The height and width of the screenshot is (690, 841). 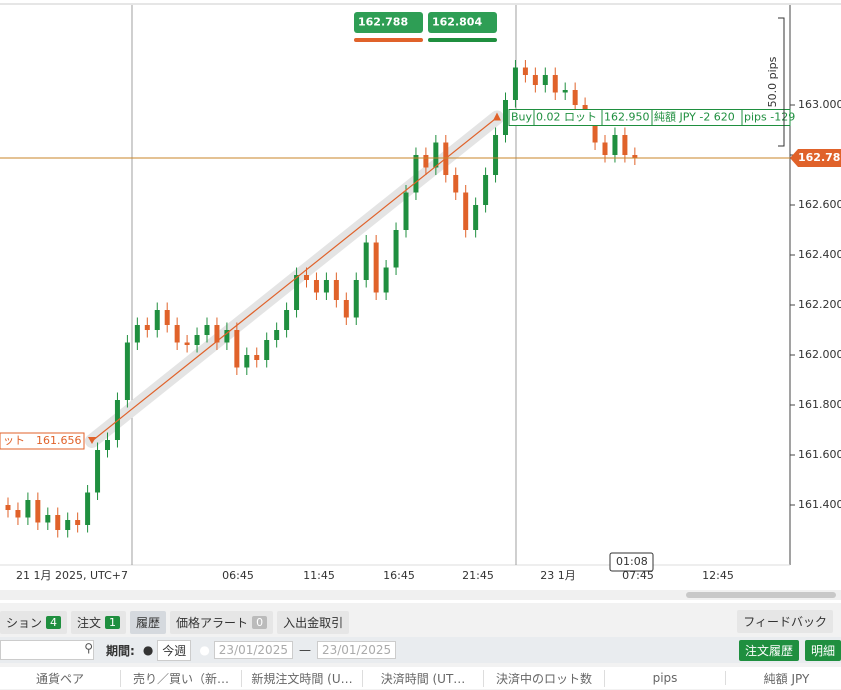 I want to click on entry-price: 161.656, so click(x=59, y=440).